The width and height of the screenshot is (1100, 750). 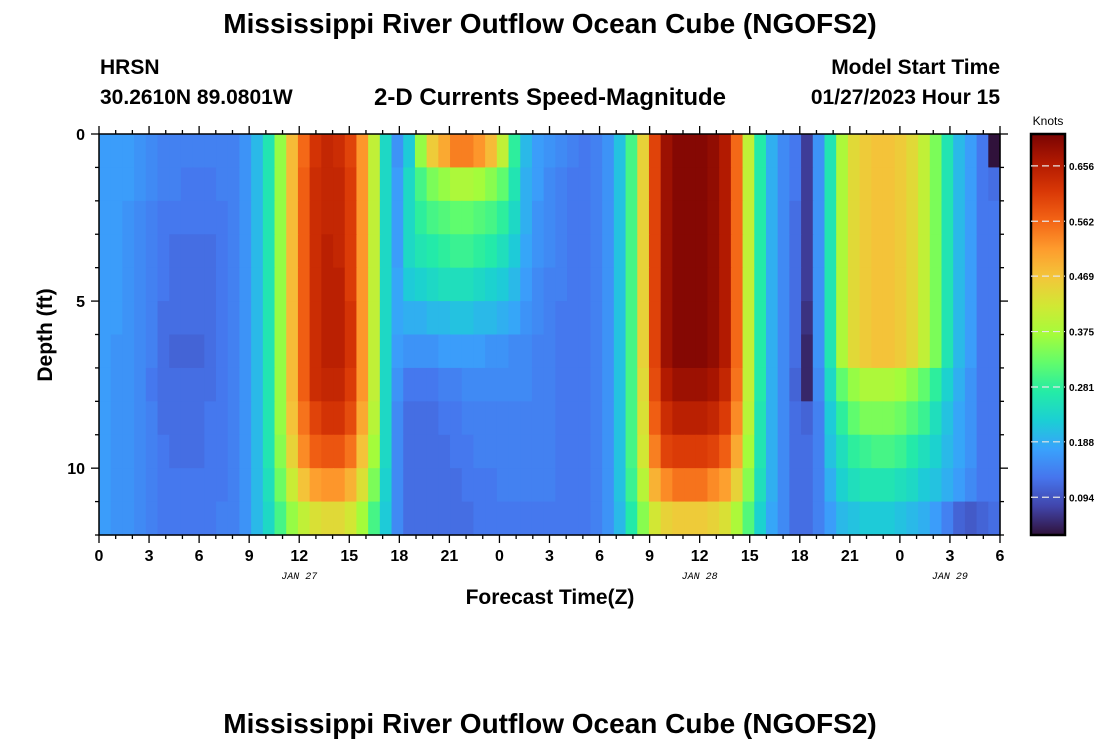 What do you see at coordinates (99, 556) in the screenshot?
I see `x-tick-label: 0` at bounding box center [99, 556].